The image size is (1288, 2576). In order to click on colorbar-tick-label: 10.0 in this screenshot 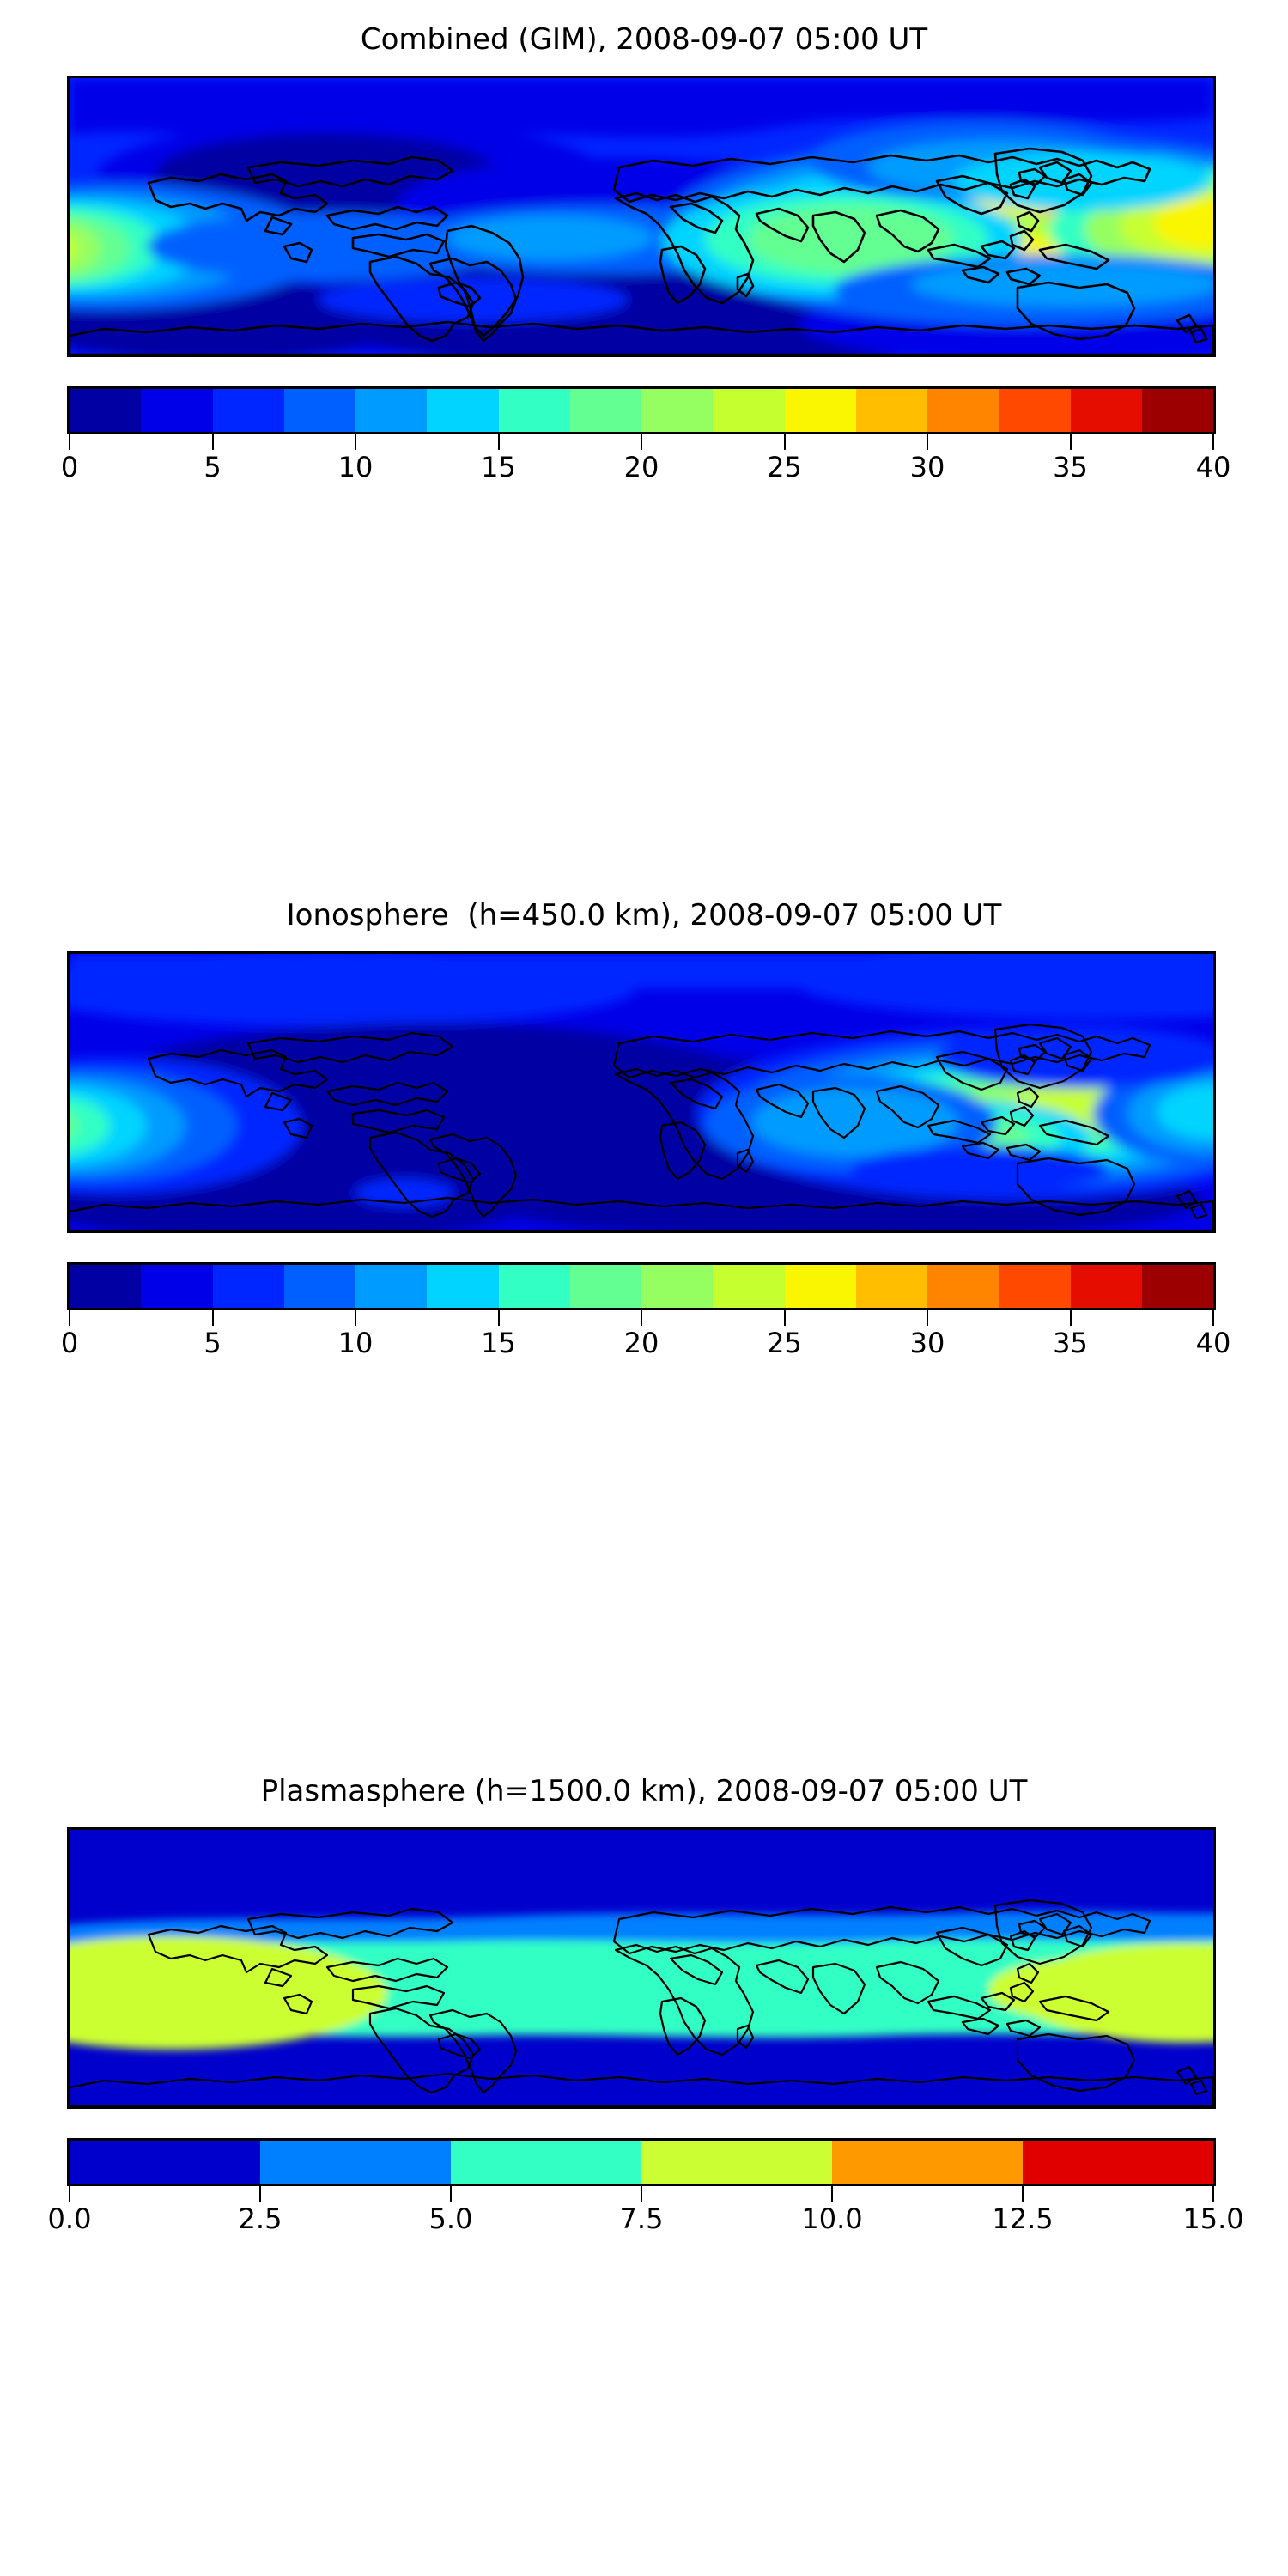, I will do `click(832, 2218)`.